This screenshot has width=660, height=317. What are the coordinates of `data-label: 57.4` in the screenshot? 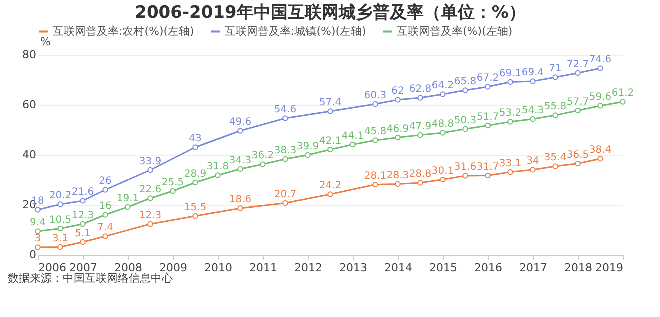 It's located at (330, 103).